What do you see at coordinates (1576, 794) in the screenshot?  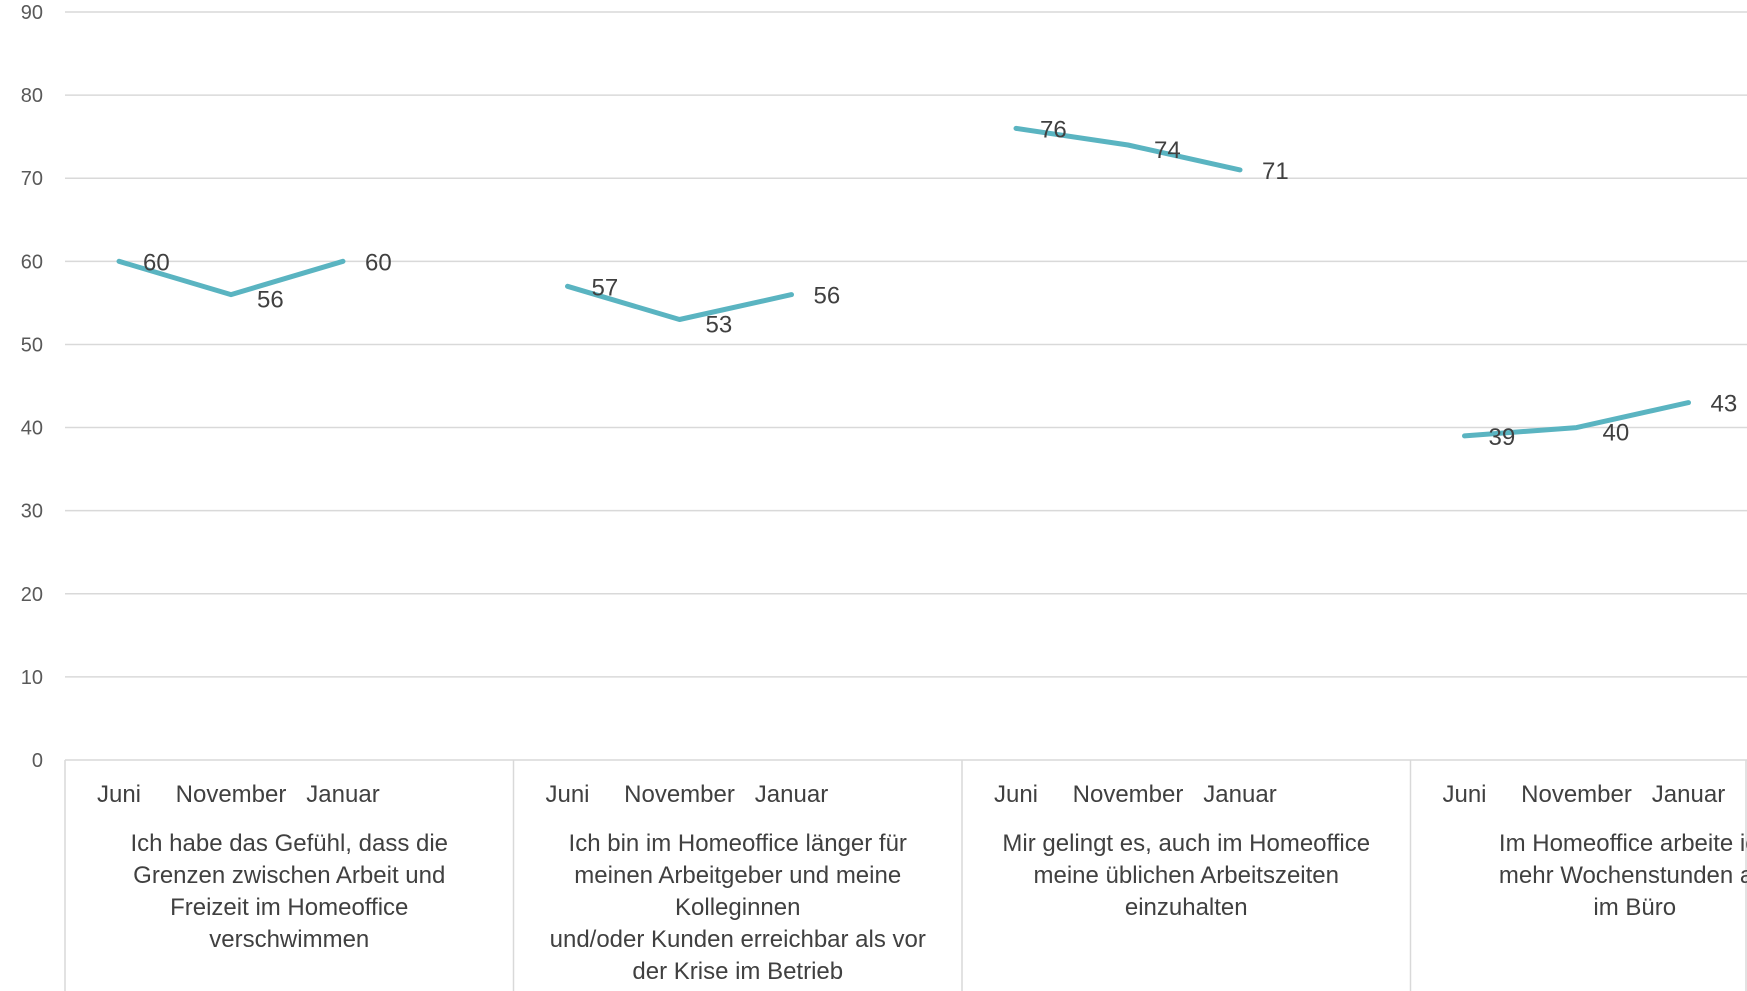 I see `month-label-g4-2: November` at bounding box center [1576, 794].